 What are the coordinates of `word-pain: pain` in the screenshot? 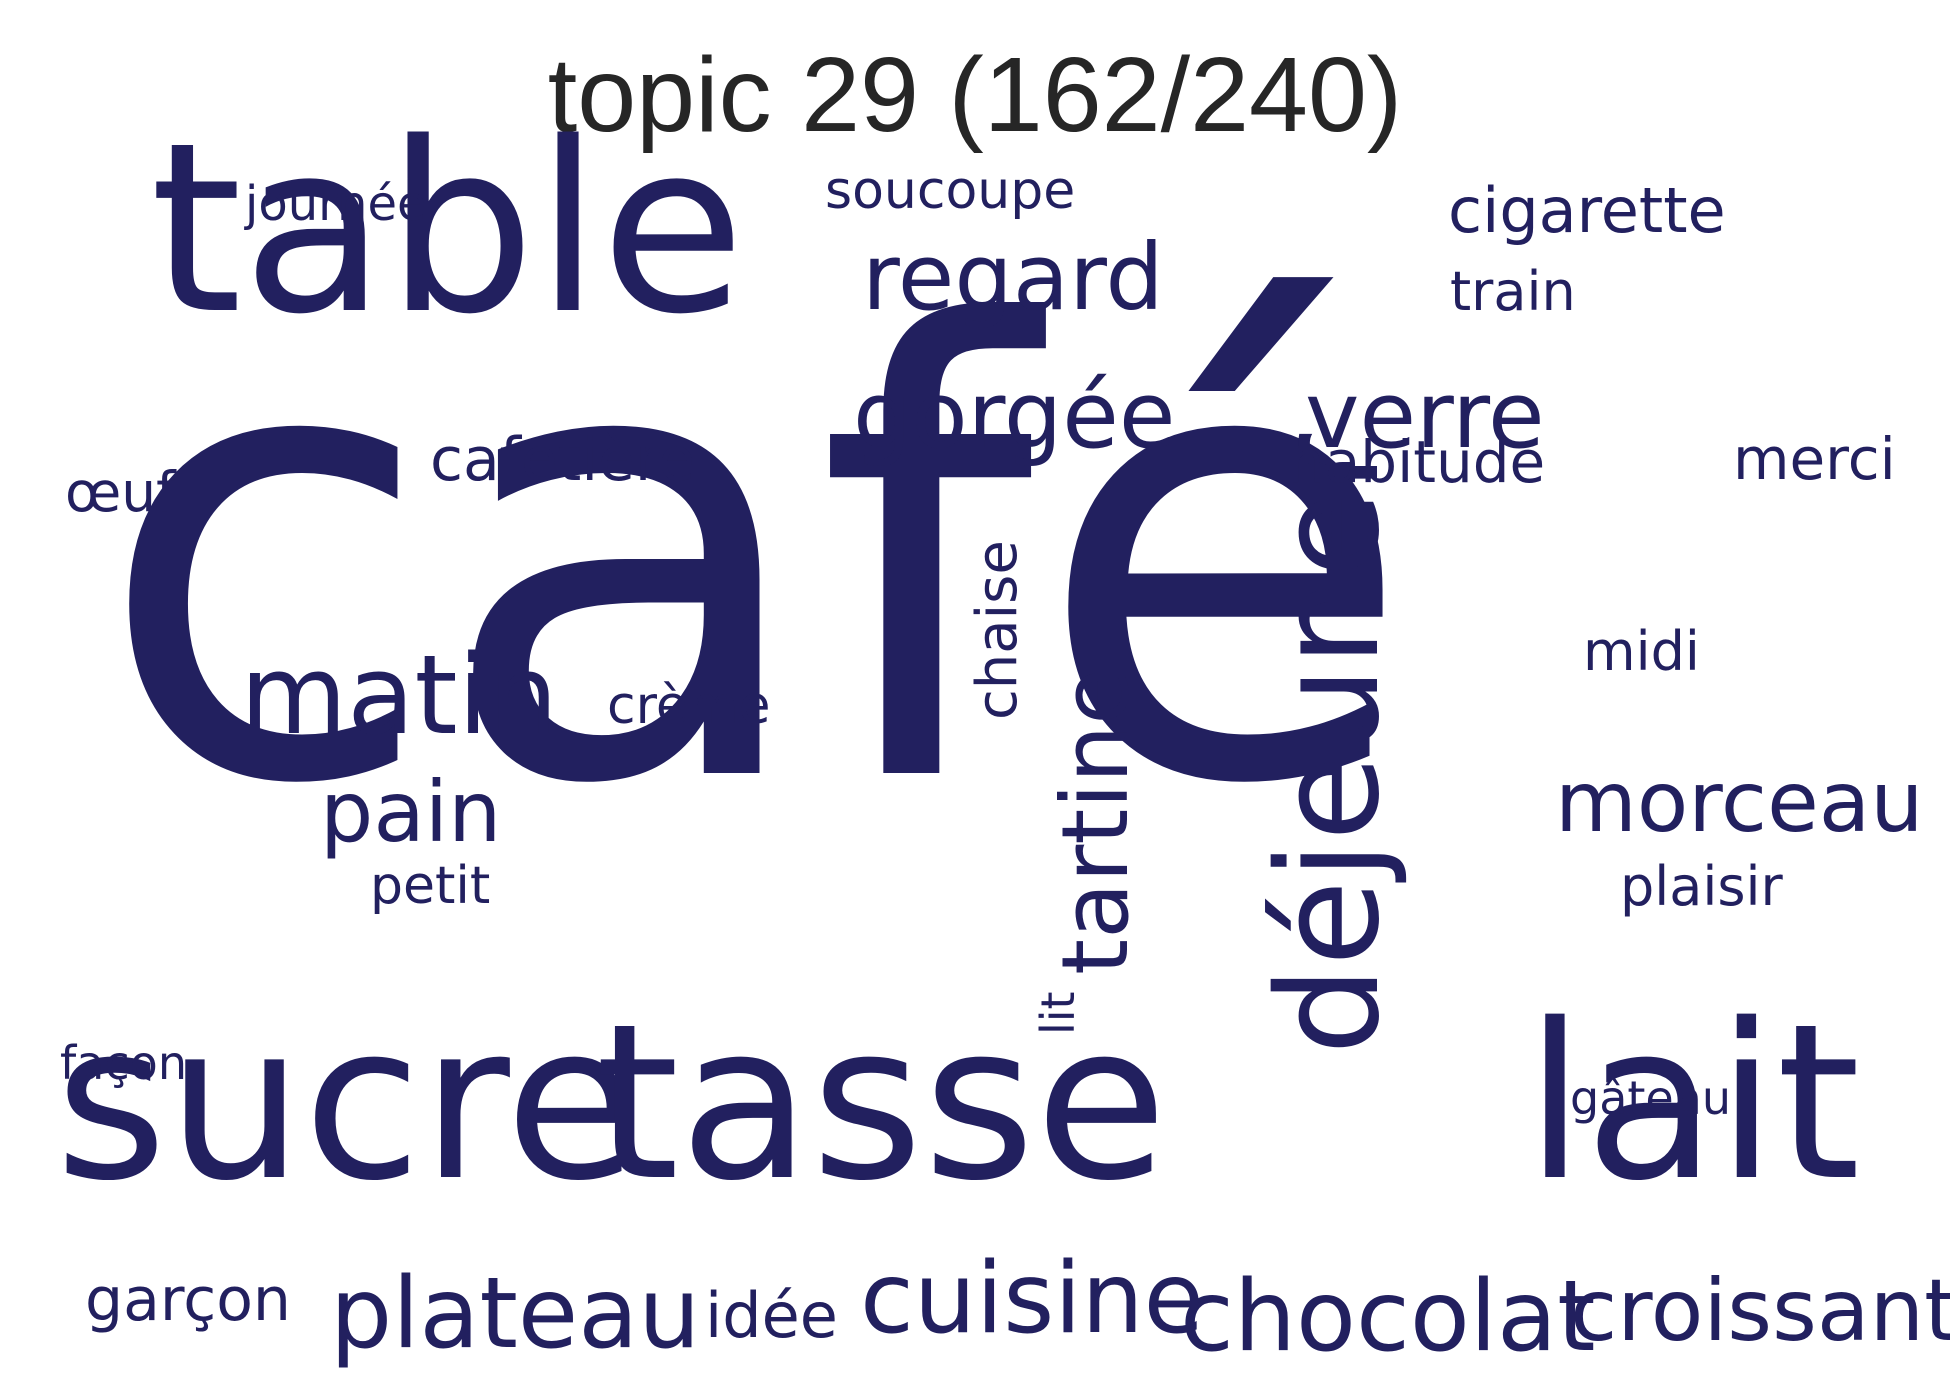 It's located at (411, 812).